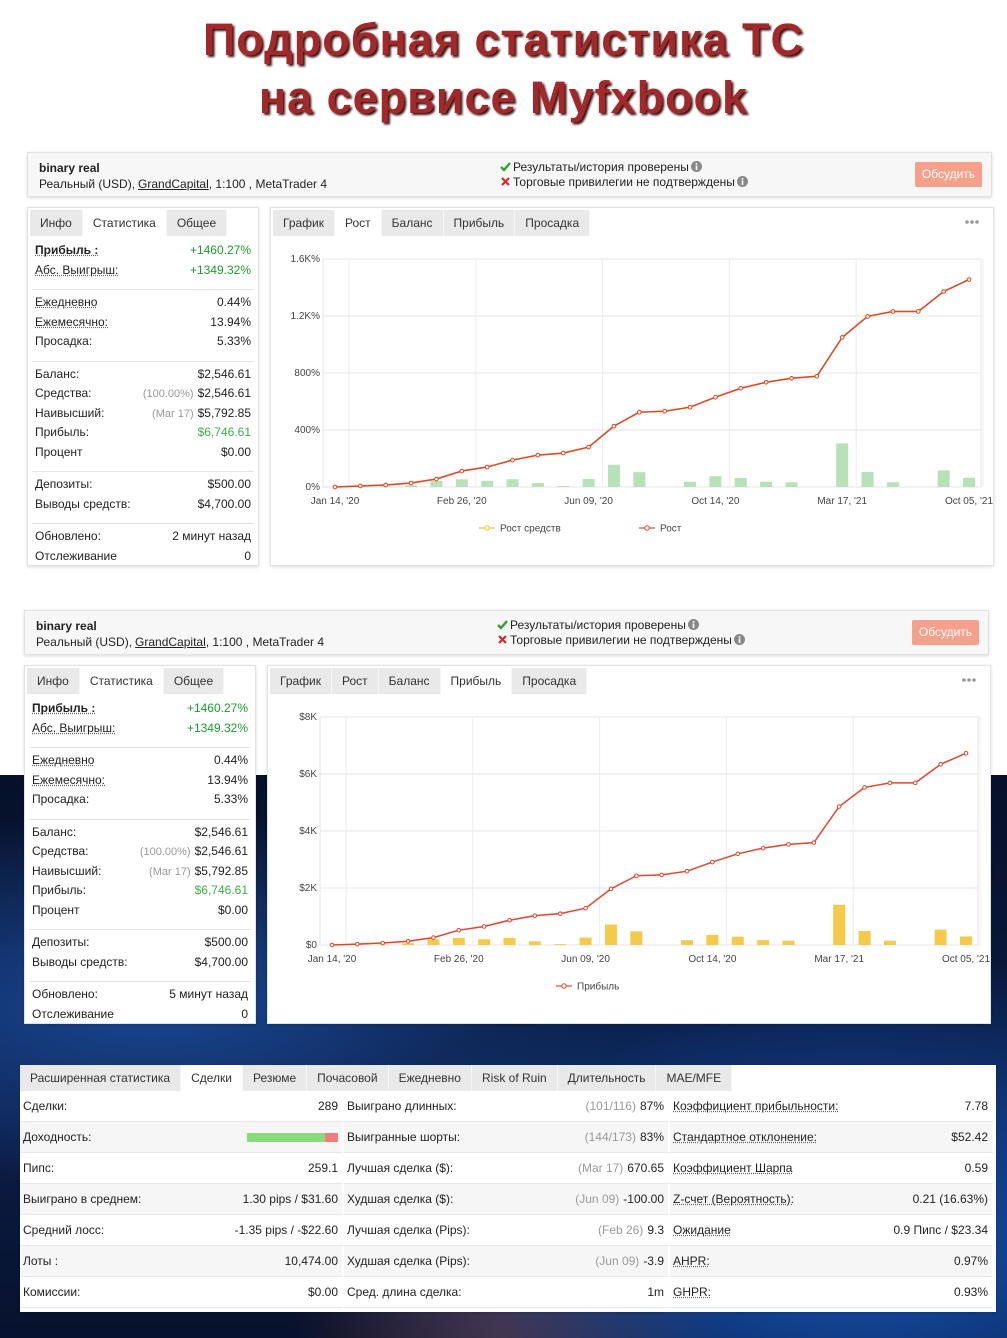 The width and height of the screenshot is (1007, 1338). I want to click on stat-number: $500.00, so click(229, 484).